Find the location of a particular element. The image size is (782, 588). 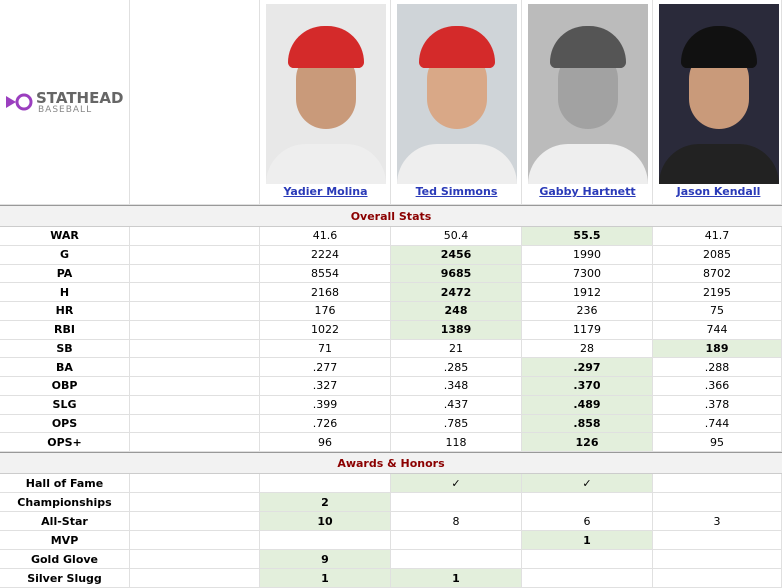

row-label: H is located at coordinates (65, 292).